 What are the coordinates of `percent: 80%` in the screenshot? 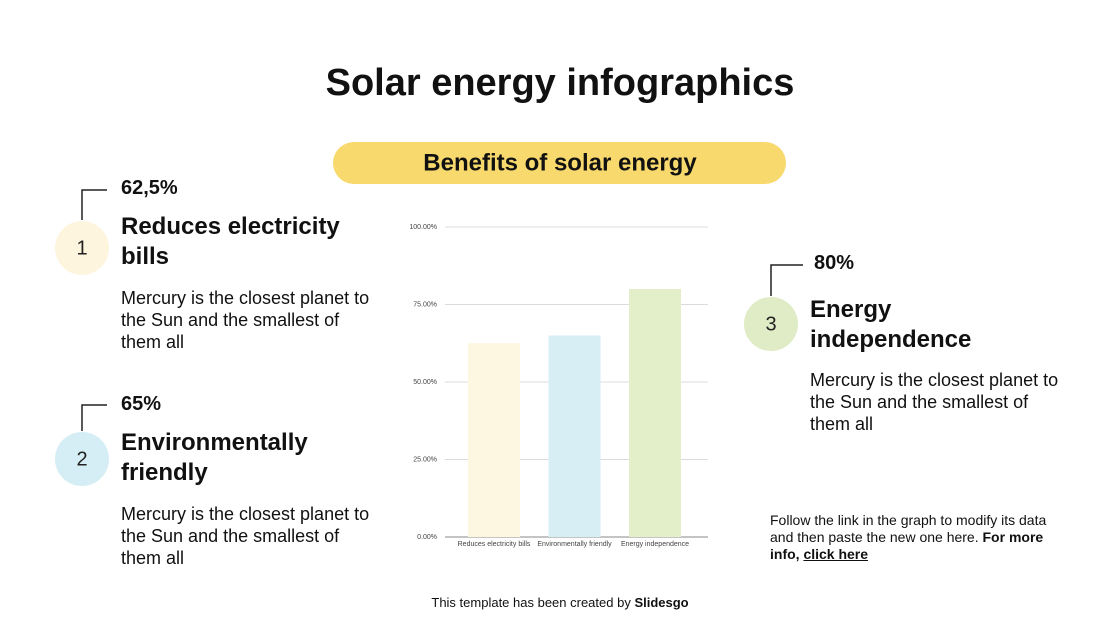 It's located at (834, 263).